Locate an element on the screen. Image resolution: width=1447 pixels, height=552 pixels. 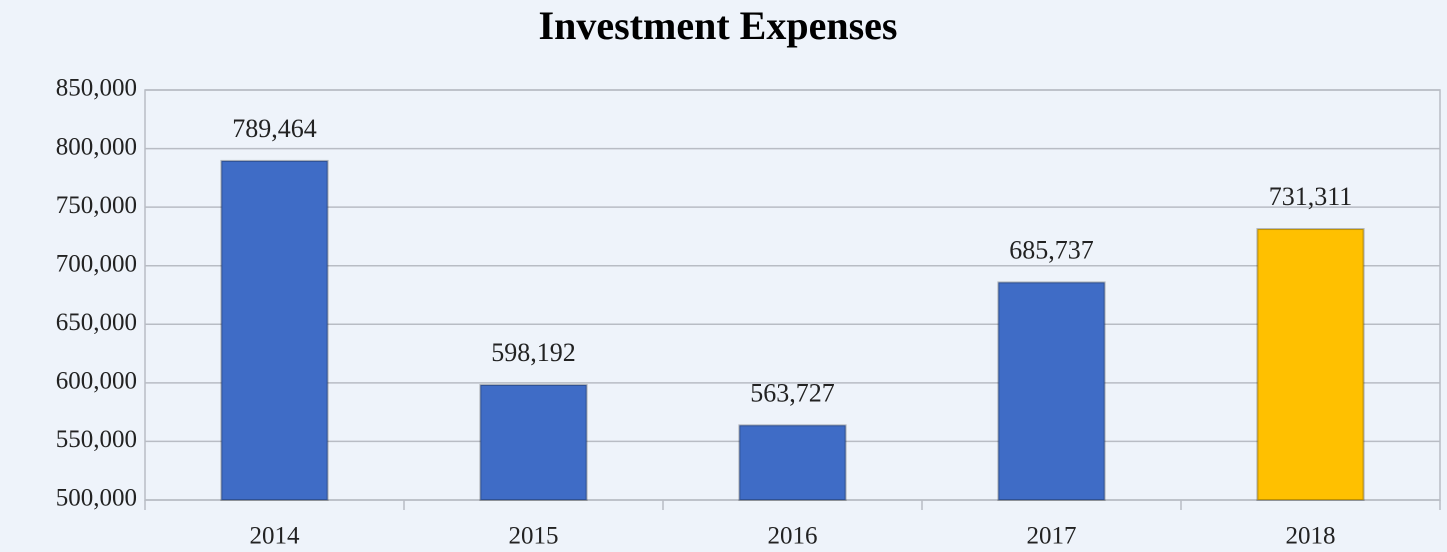
y-tick-label: 550,000 is located at coordinates (96, 439).